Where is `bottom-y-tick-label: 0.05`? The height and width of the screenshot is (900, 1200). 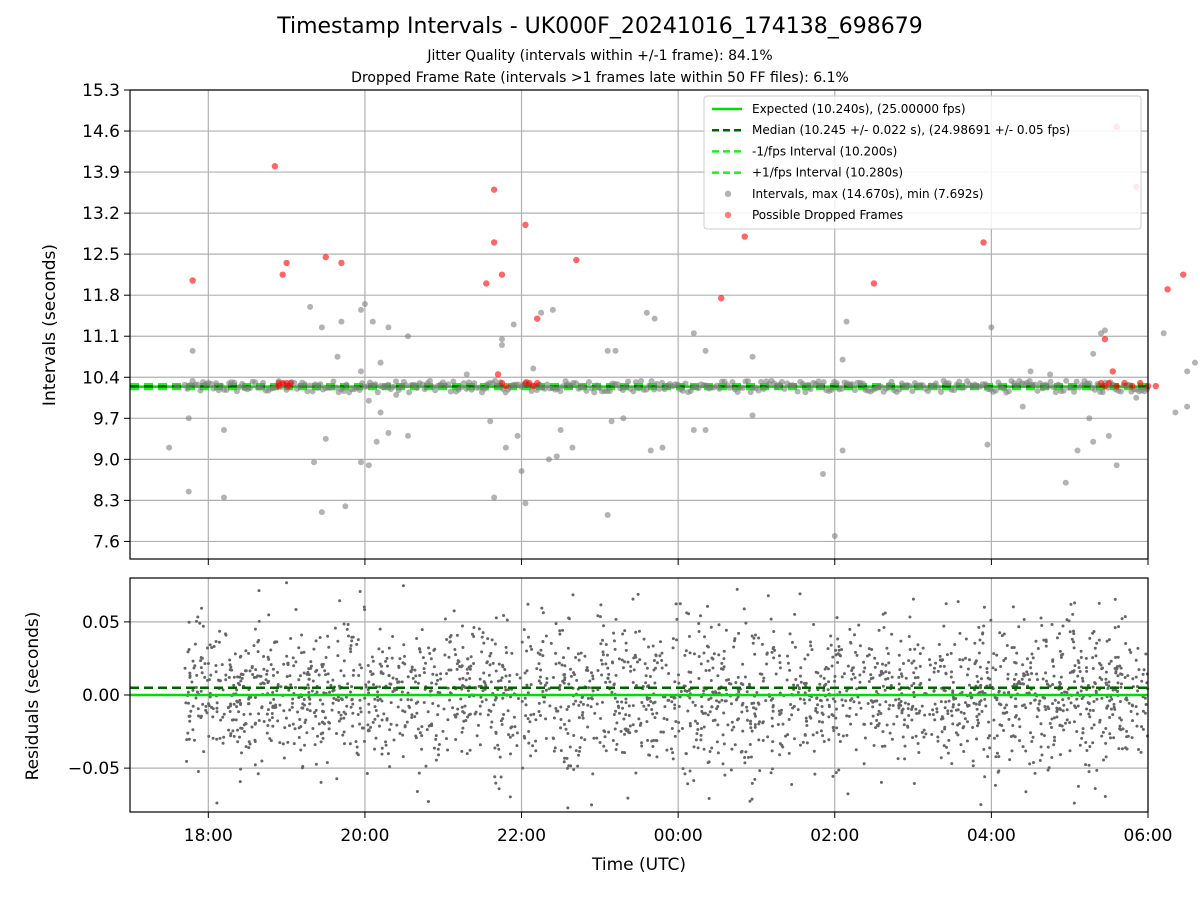
bottom-y-tick-label: 0.05 is located at coordinates (101, 623).